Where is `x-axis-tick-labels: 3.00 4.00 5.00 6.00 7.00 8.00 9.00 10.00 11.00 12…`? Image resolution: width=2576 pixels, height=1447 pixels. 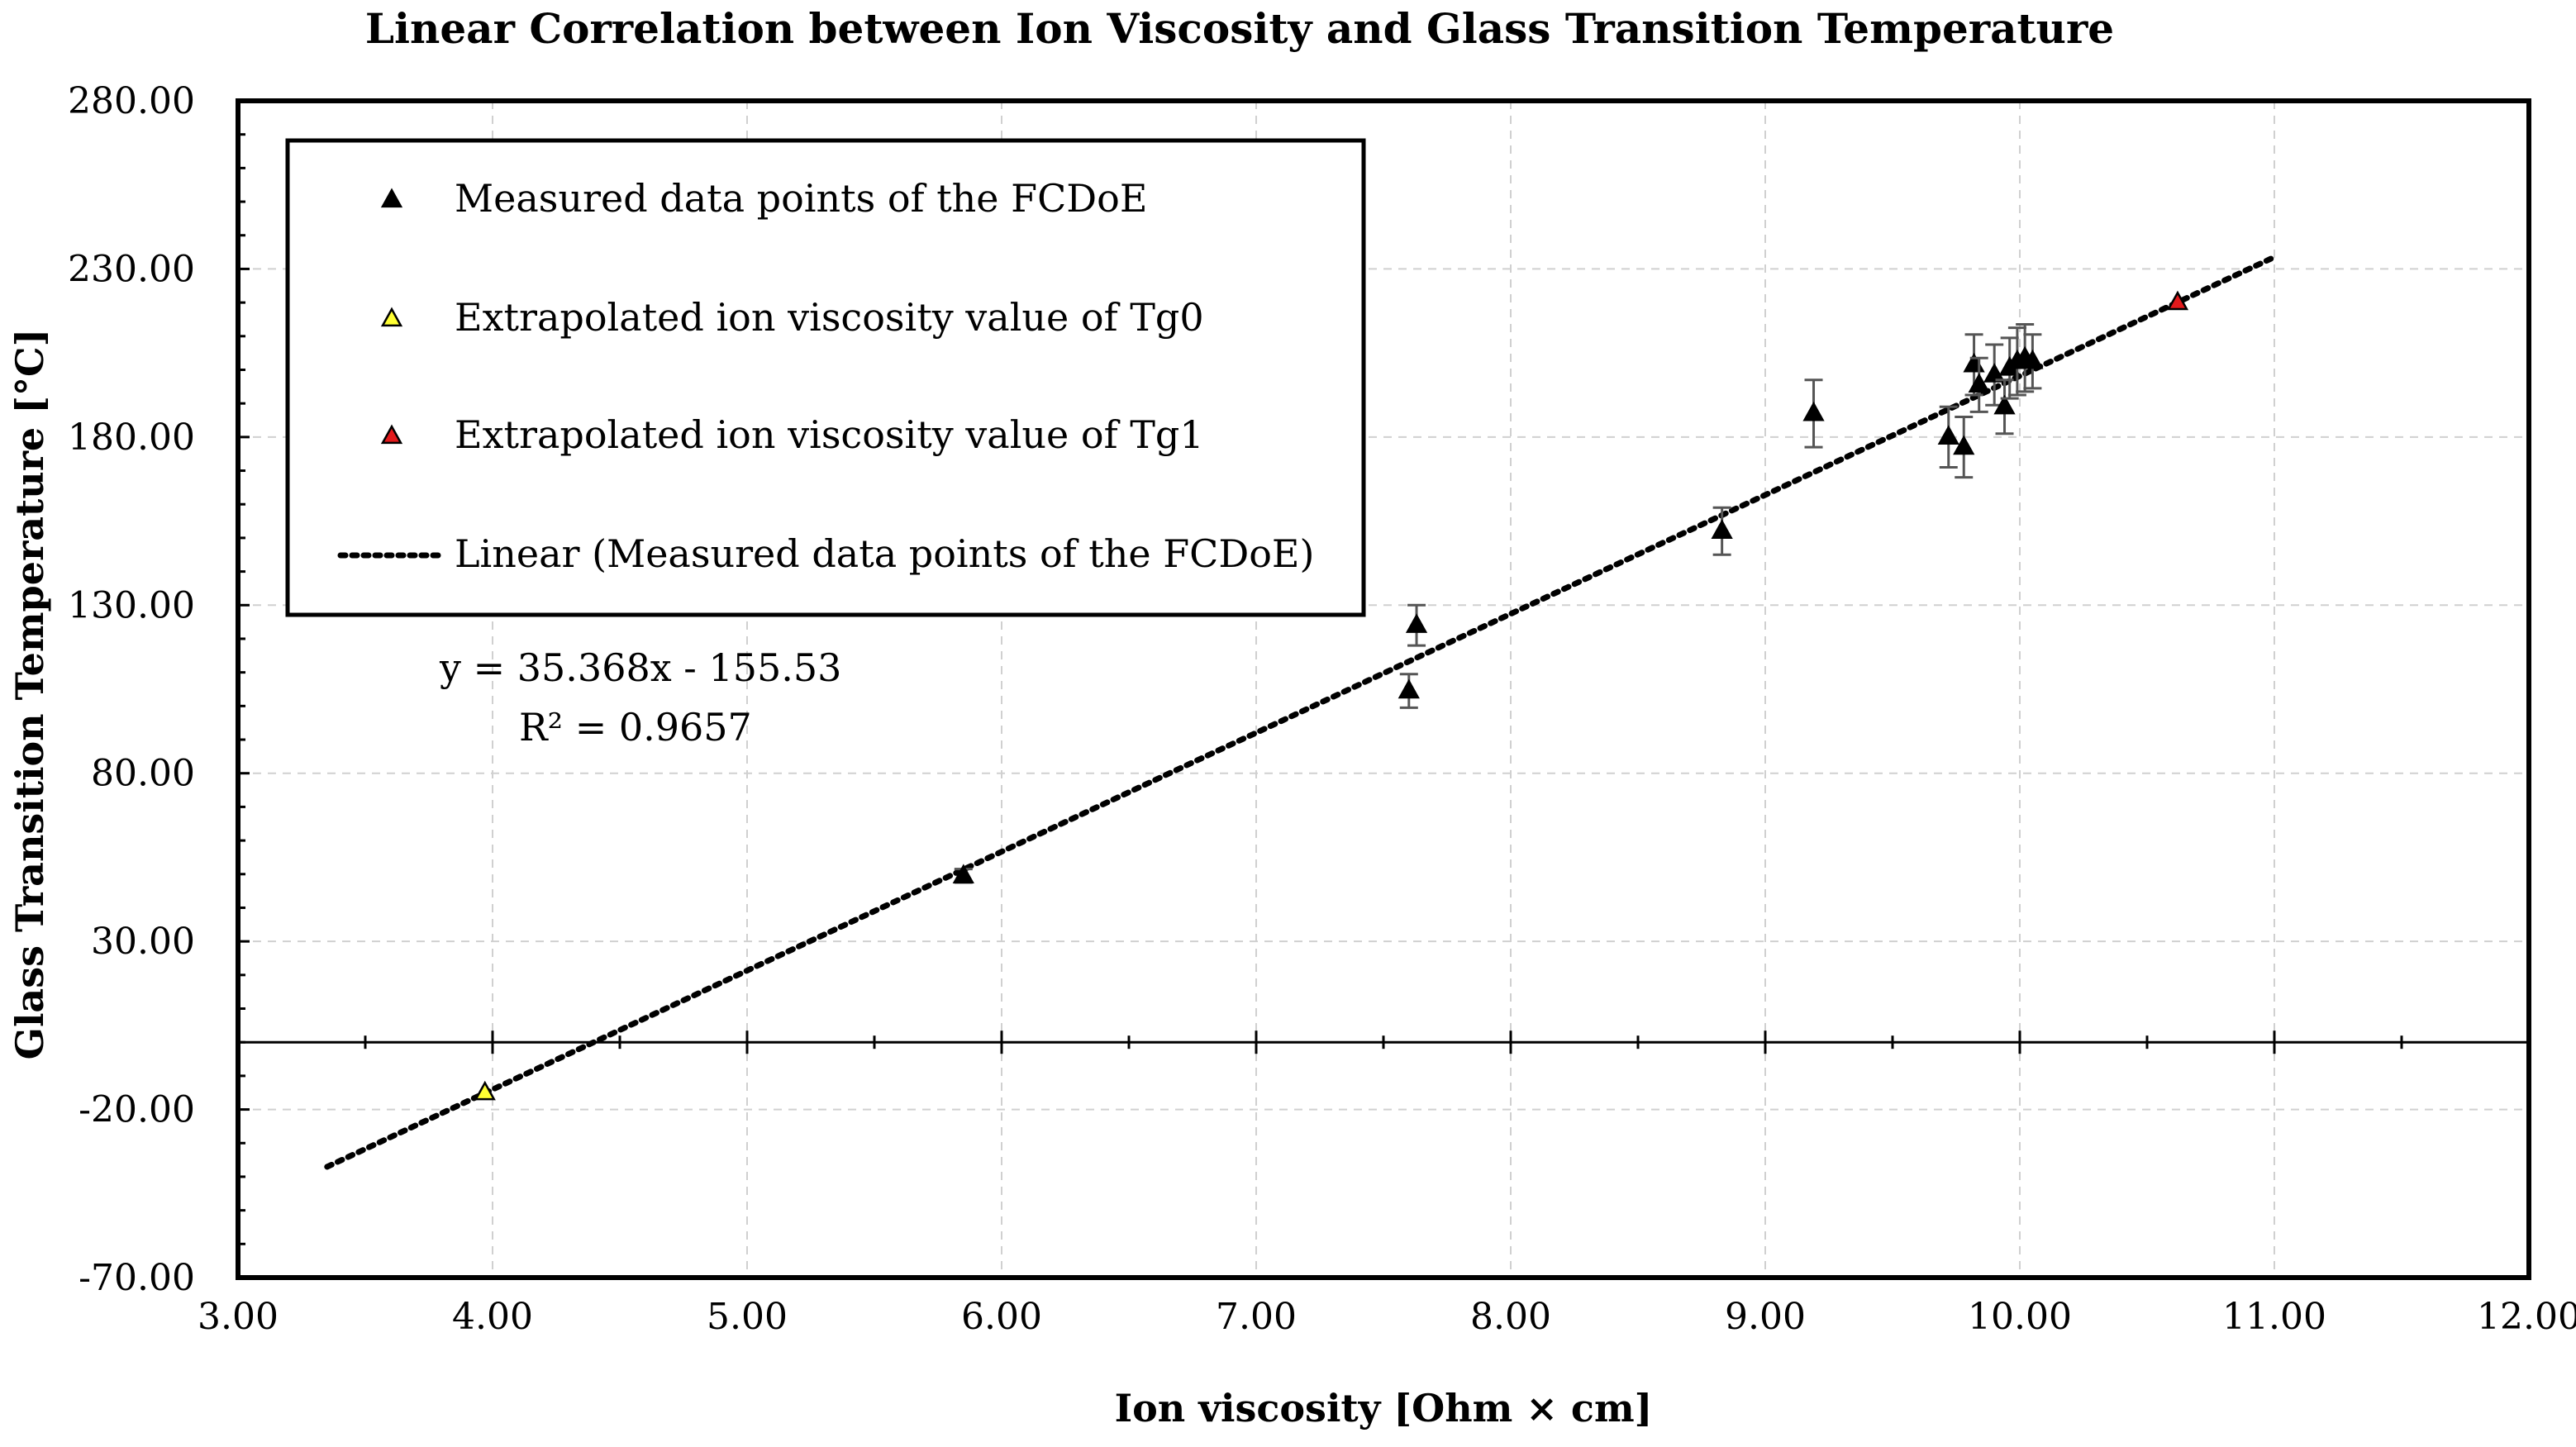 x-axis-tick-labels: 3.00 4.00 5.00 6.00 7.00 8.00 9.00 10.00 11.00 12… is located at coordinates (1387, 1317).